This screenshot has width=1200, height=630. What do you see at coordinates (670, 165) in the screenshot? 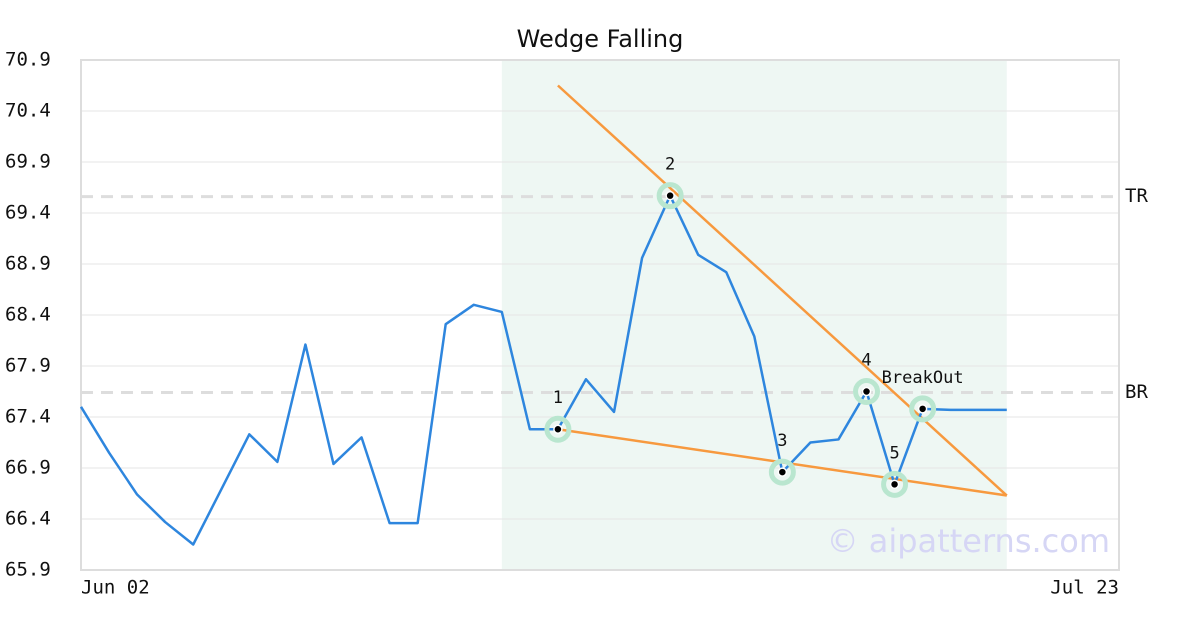
I see `pivot-label: 2` at bounding box center [670, 165].